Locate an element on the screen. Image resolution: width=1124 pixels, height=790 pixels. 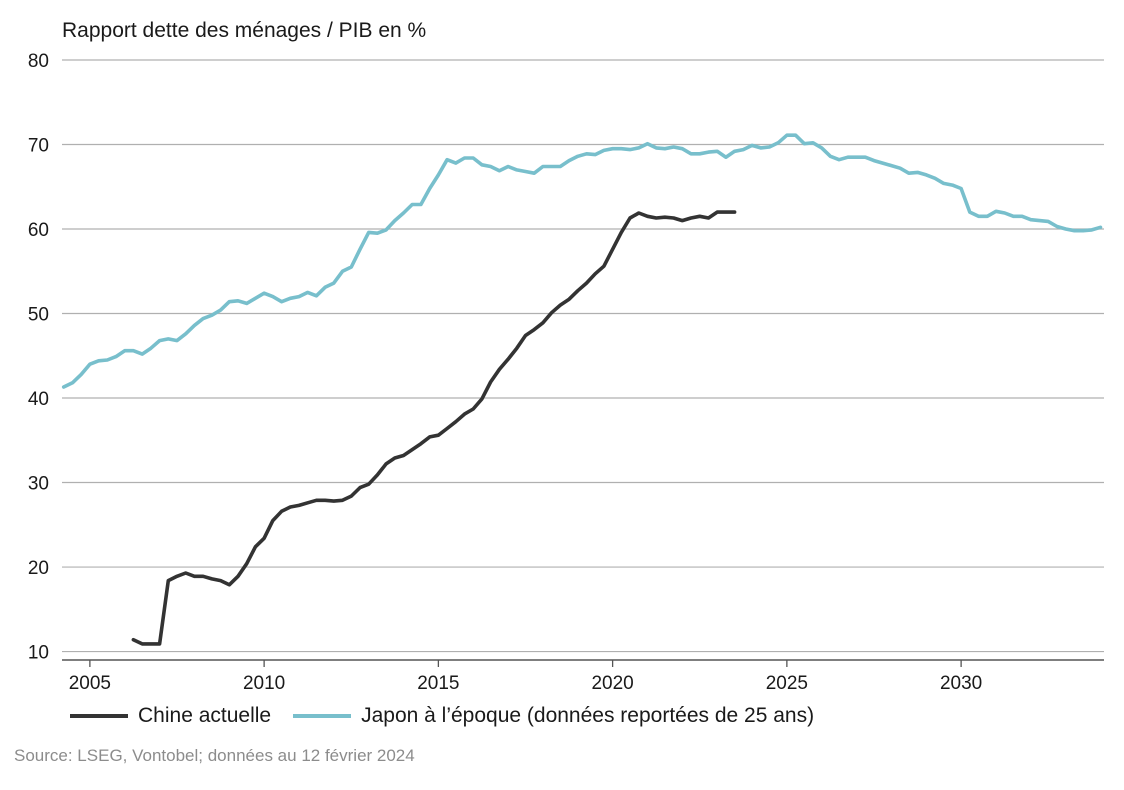
x-tick-label-2015: 2015 is located at coordinates (438, 683).